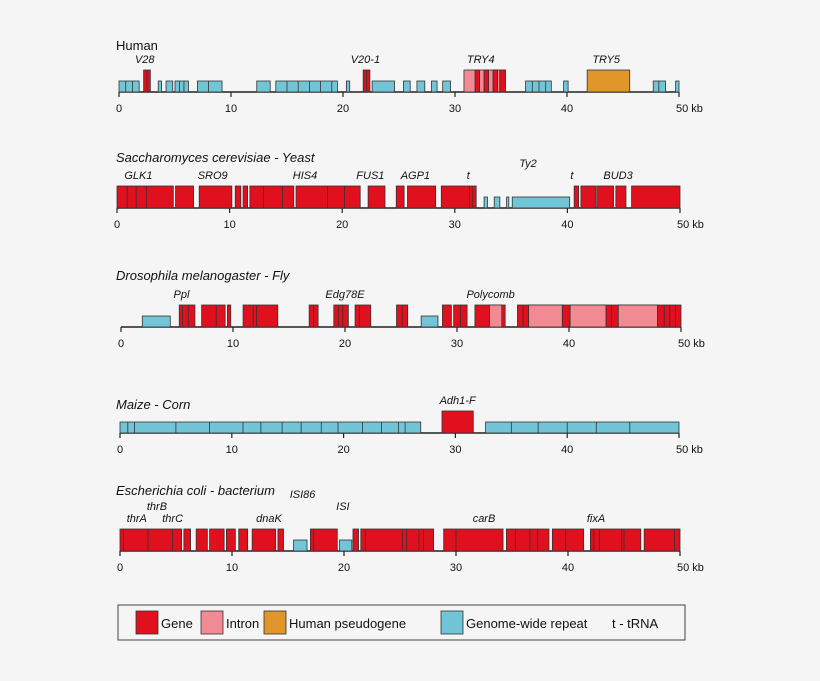 The height and width of the screenshot is (681, 820). I want to click on legend-label: Gene, so click(177, 623).